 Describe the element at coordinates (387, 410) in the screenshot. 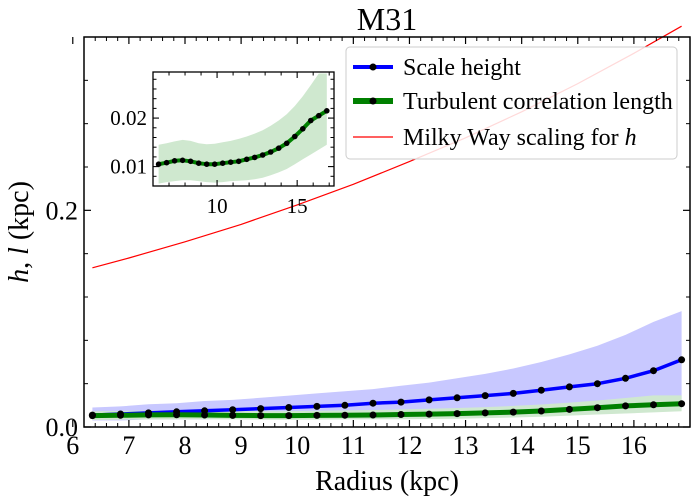

I see `turbulent-line` at that location.